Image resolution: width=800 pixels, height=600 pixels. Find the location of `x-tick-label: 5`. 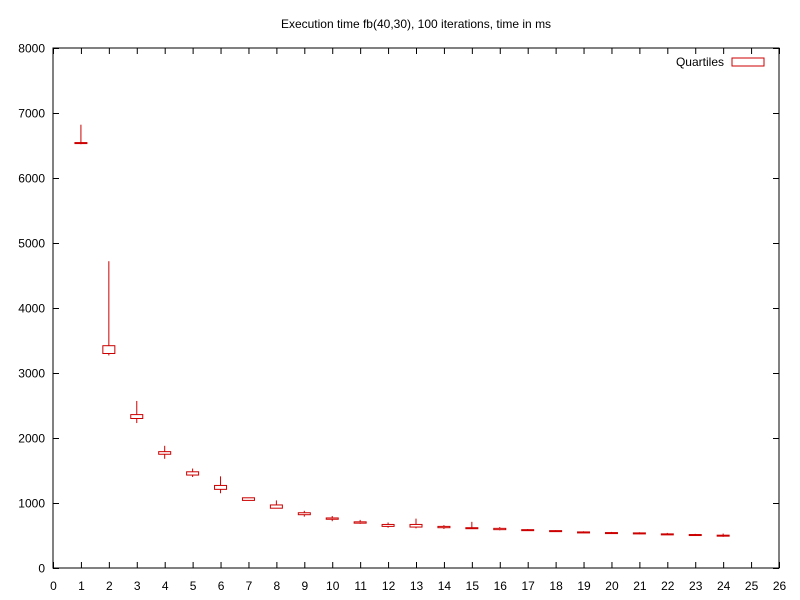

x-tick-label: 5 is located at coordinates (193, 586).